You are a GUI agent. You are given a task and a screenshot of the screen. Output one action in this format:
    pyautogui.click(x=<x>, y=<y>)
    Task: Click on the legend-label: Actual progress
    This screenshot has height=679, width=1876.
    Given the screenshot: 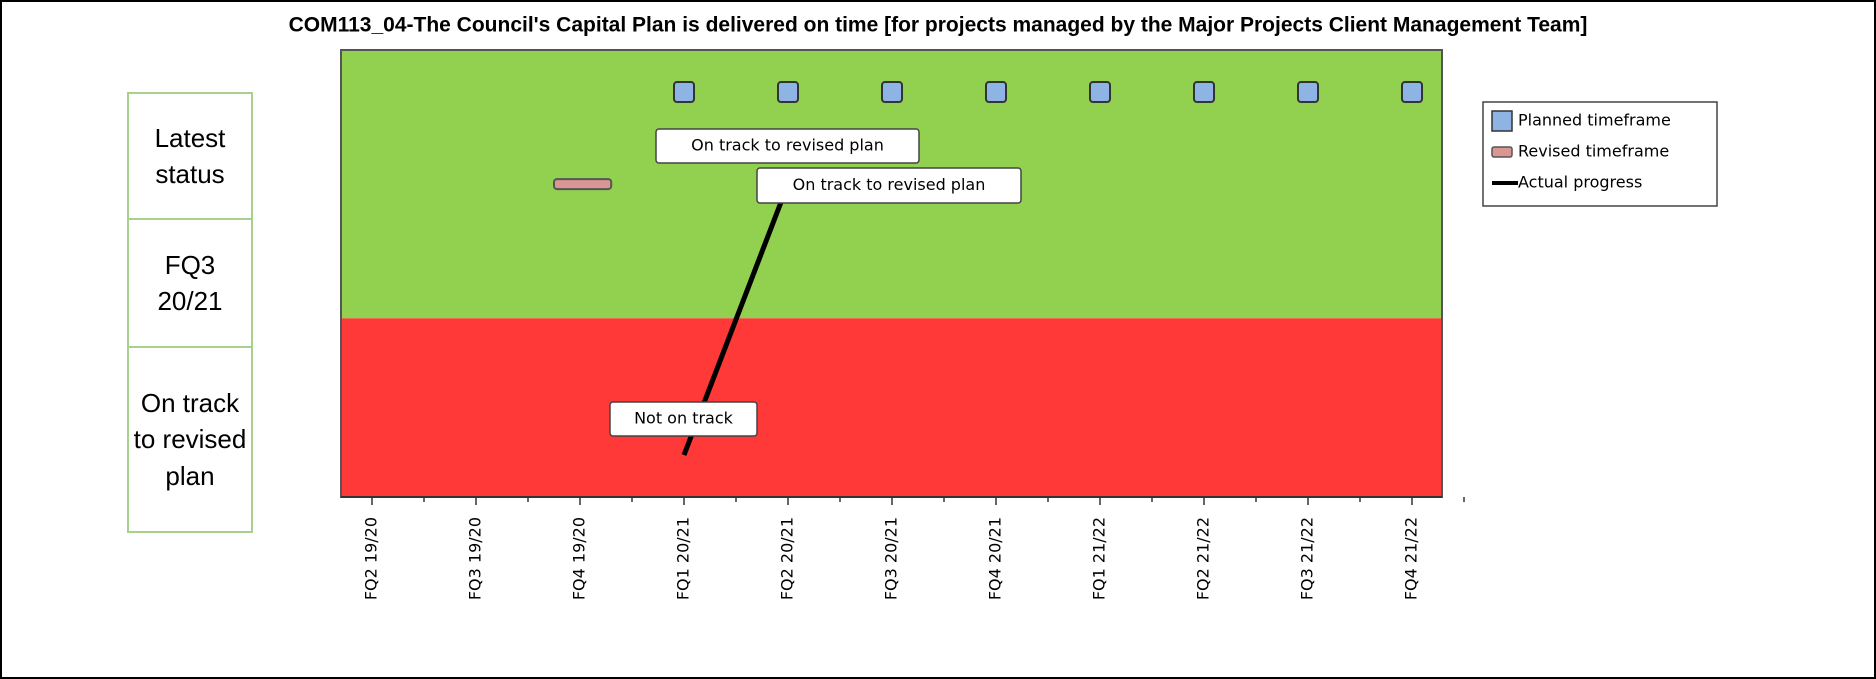 What is the action you would take?
    pyautogui.click(x=1580, y=182)
    